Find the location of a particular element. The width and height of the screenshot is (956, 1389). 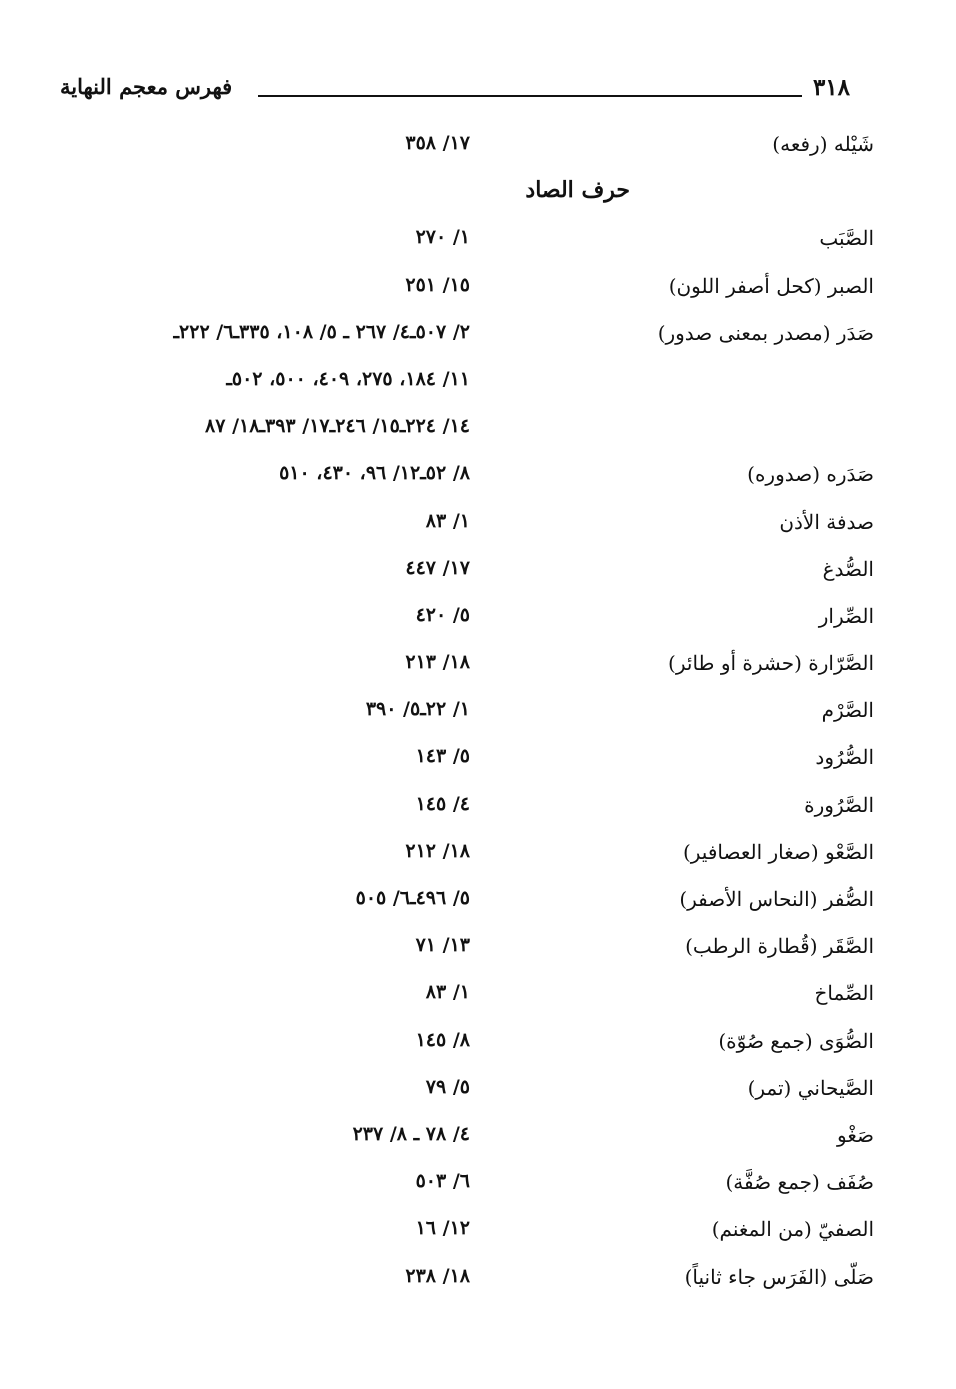

entry-references: ٥/ ٤٩٦ـ٦/ ٥٠٥ is located at coordinates (412, 898).